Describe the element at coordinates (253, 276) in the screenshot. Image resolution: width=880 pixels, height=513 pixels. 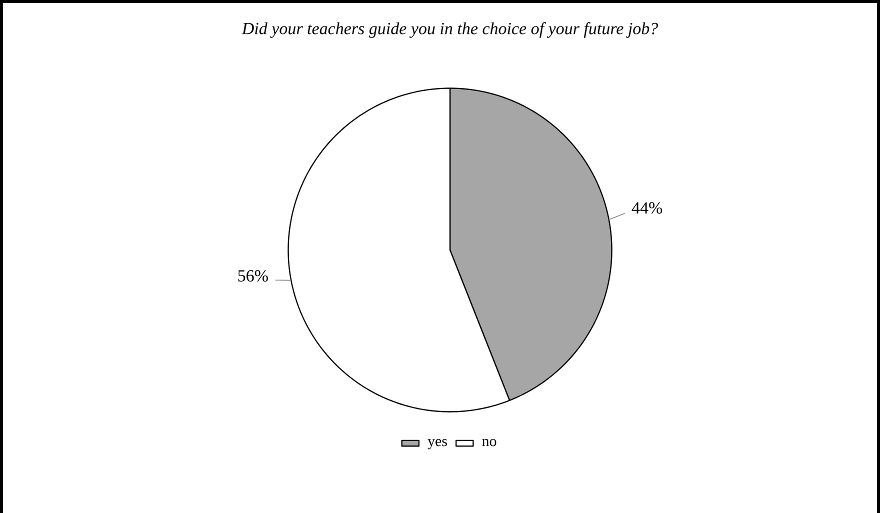
I see `data-label: 56%` at that location.